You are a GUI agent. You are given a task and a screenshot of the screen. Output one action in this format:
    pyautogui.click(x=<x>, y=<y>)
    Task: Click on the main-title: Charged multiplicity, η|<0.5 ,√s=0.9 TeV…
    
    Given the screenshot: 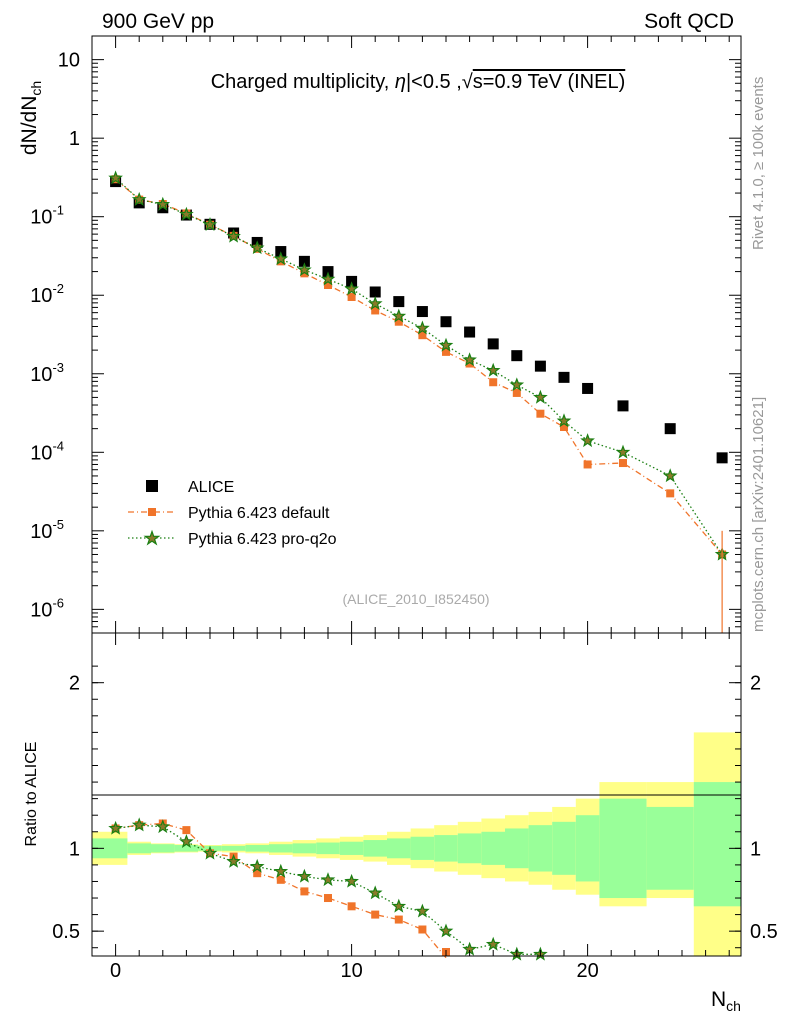 What is the action you would take?
    pyautogui.click(x=418, y=82)
    